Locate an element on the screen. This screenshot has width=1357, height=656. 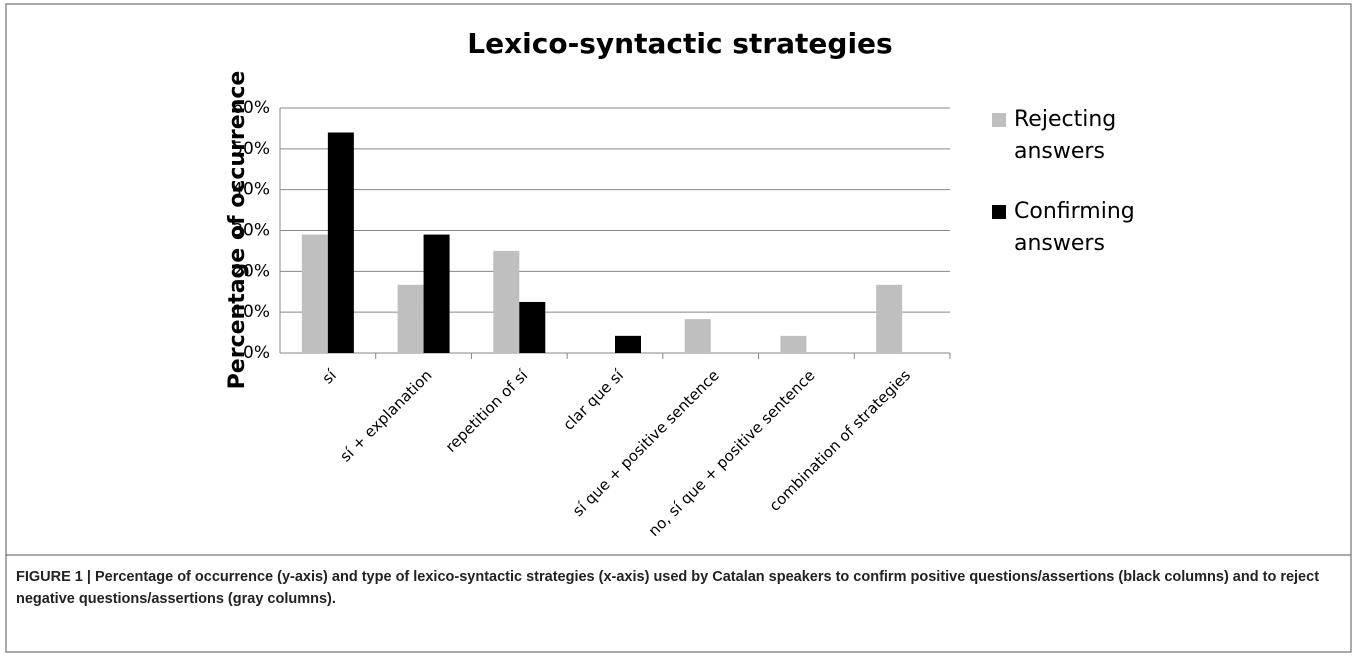
legend-entry: Confirming answers is located at coordinates (1072, 228).